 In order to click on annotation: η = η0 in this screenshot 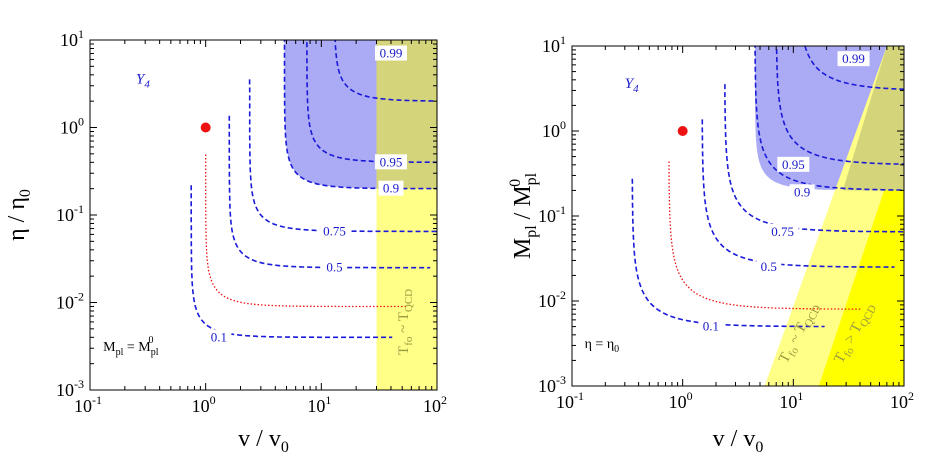, I will do `click(602, 346)`.